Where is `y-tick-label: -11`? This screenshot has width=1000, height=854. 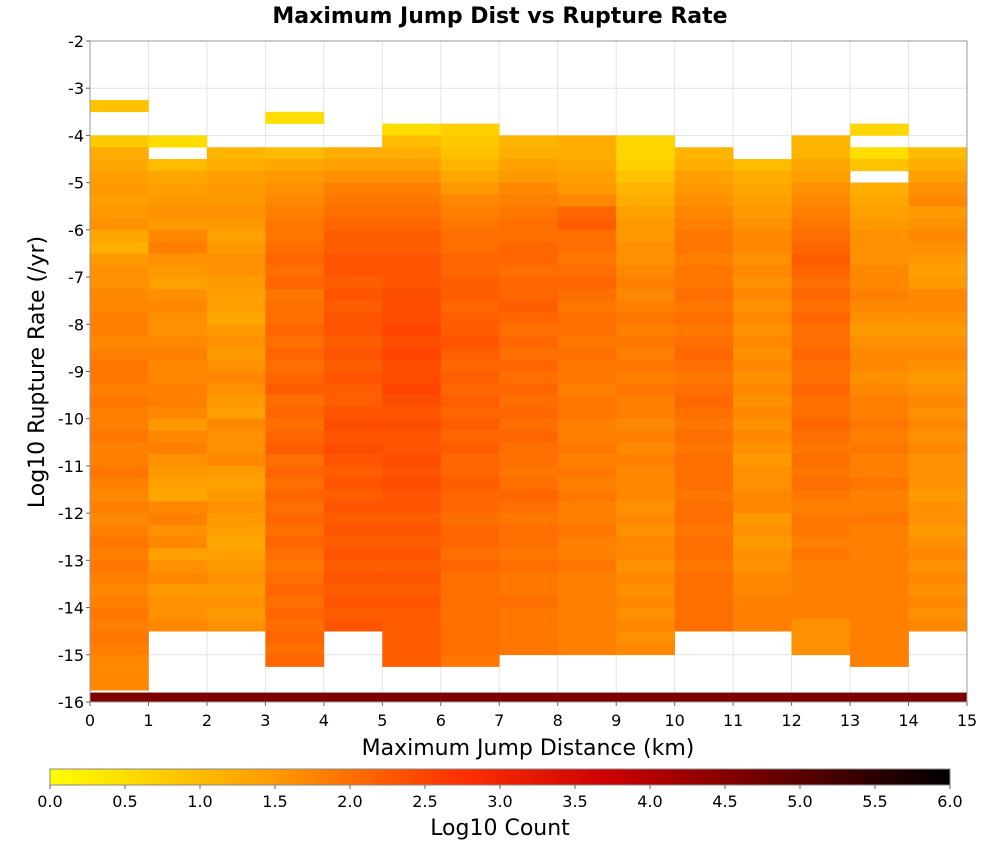 y-tick-label: -11 is located at coordinates (71, 466).